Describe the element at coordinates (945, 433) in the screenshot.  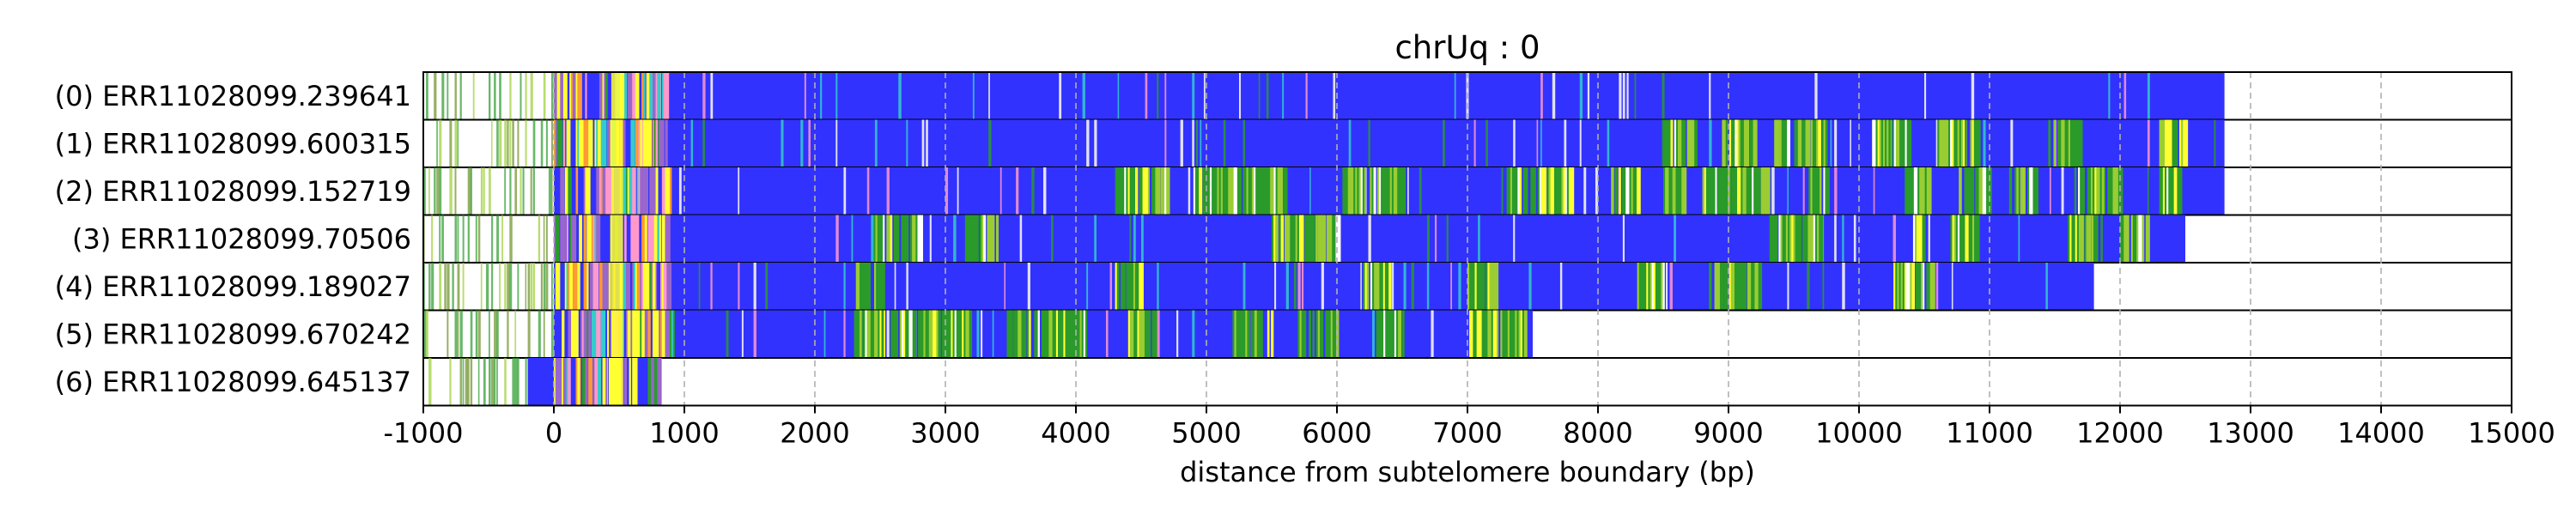
I see `x-tick-label: 3000` at that location.